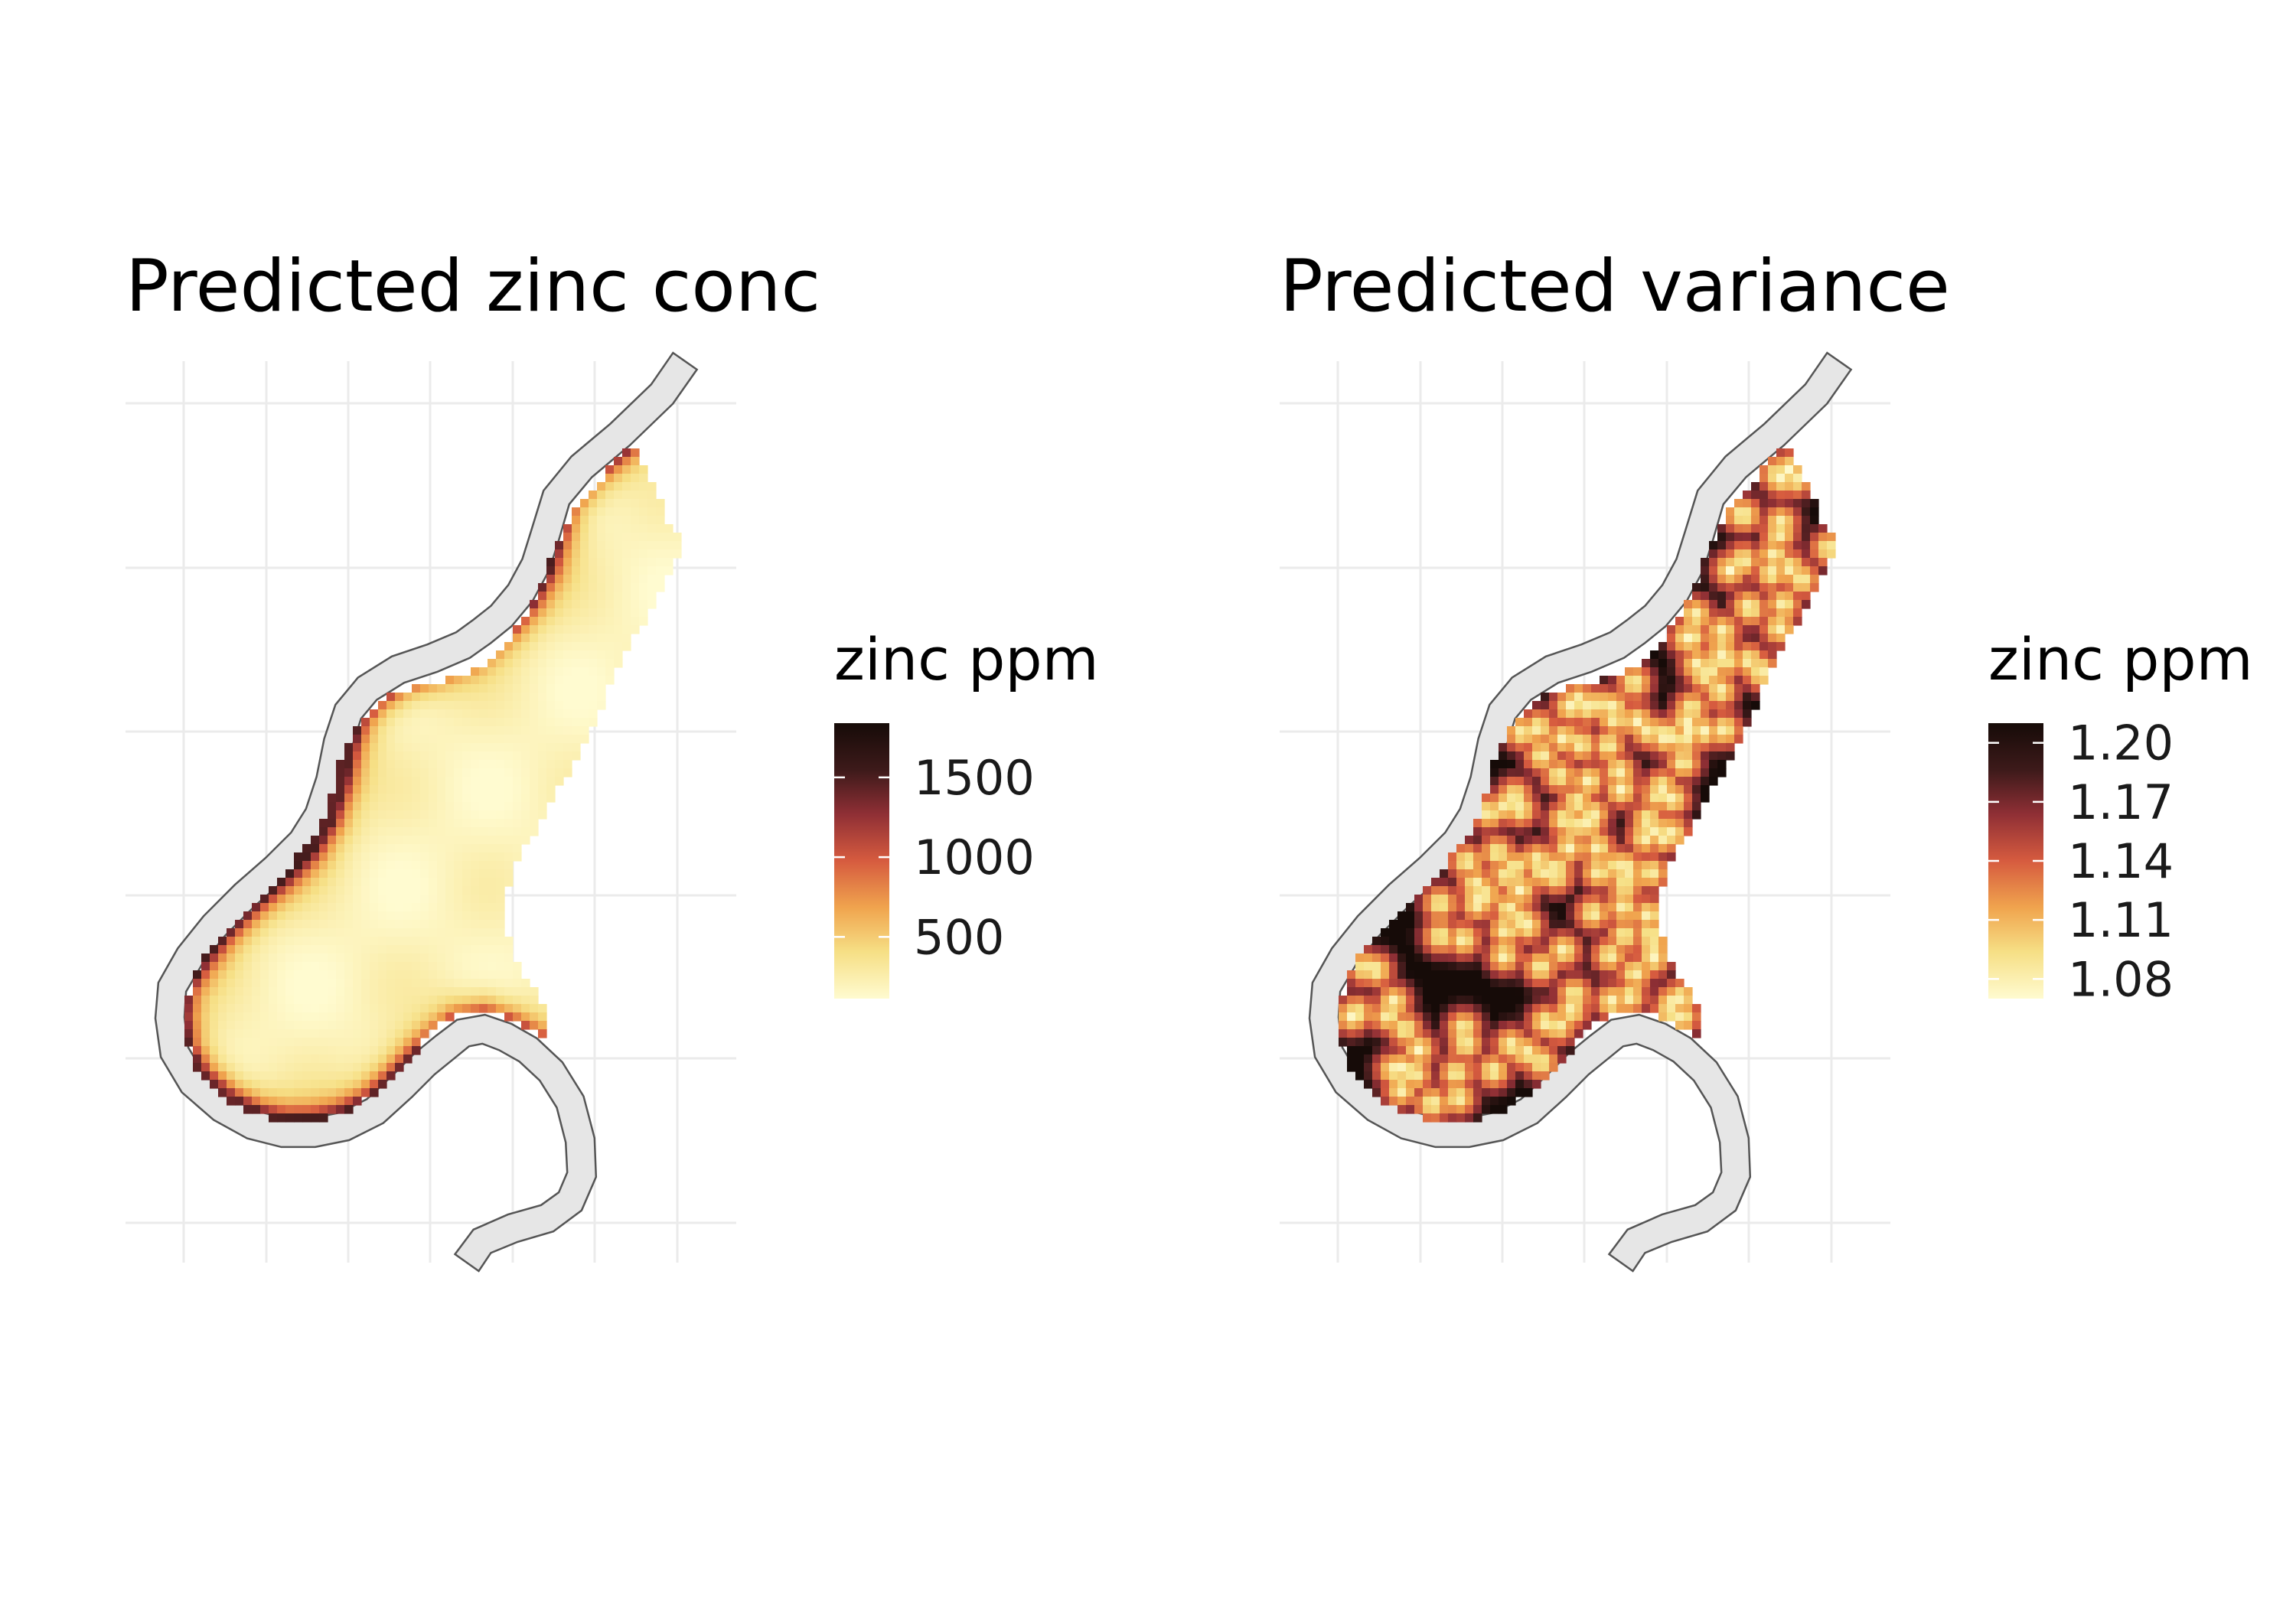 The width and height of the screenshot is (2296, 1607). What do you see at coordinates (1615, 287) in the screenshot?
I see `chart-title-variance: Predicted variance` at bounding box center [1615, 287].